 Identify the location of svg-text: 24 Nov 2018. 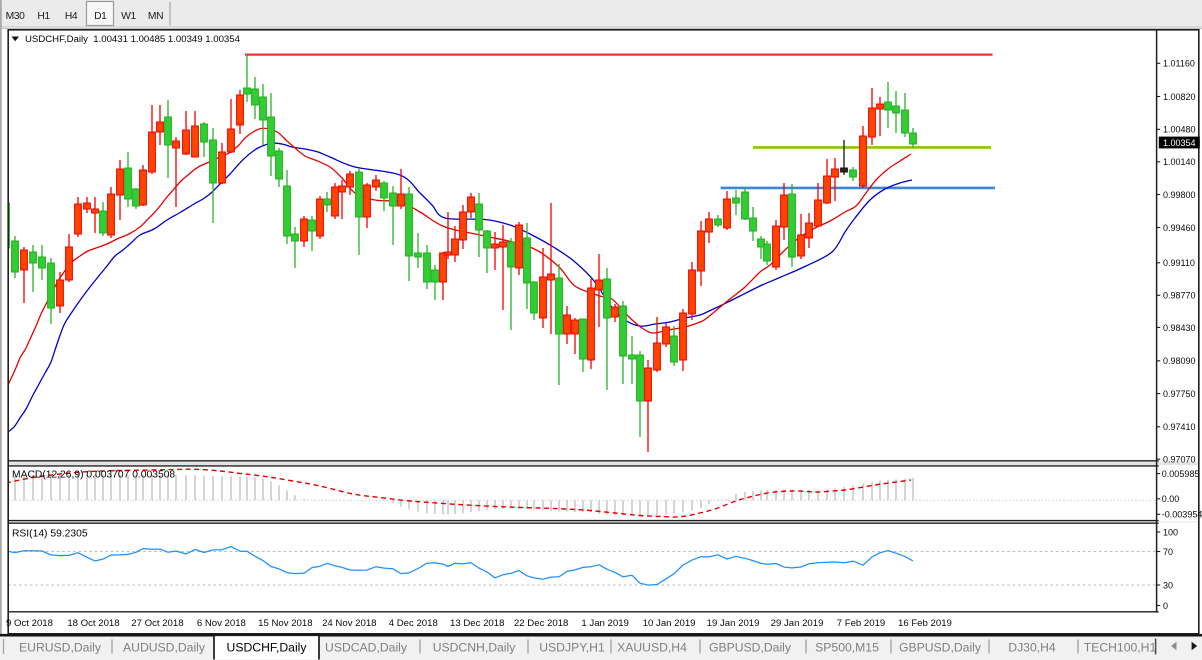
(349, 623).